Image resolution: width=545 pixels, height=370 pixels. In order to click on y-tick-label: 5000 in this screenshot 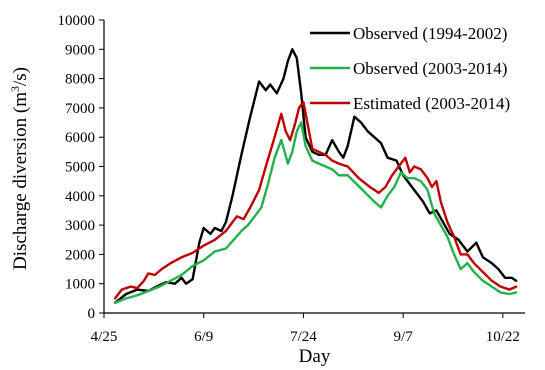, I will do `click(80, 168)`.